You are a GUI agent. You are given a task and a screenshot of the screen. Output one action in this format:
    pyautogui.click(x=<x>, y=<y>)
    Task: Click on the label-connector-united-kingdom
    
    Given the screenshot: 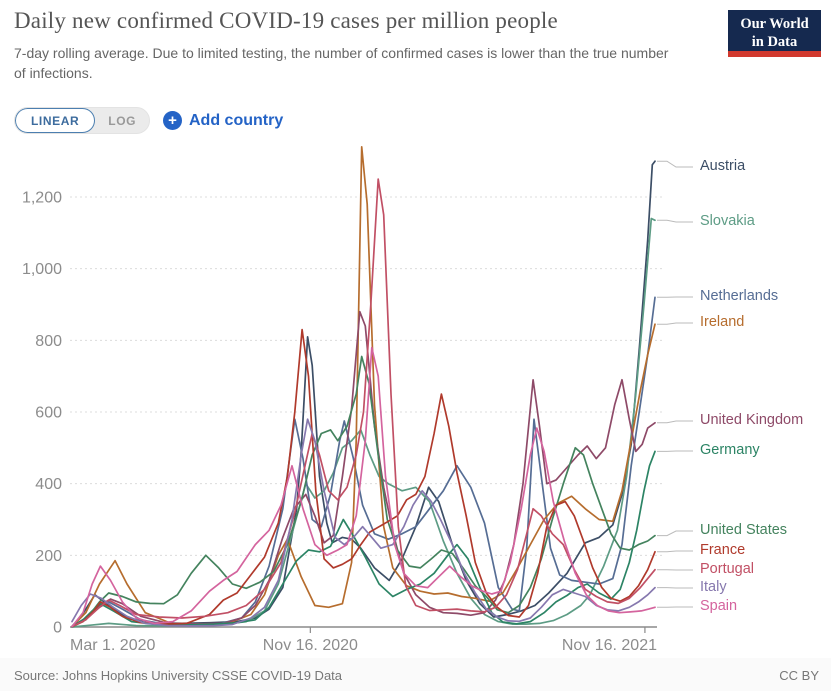 What is the action you would take?
    pyautogui.click(x=675, y=422)
    